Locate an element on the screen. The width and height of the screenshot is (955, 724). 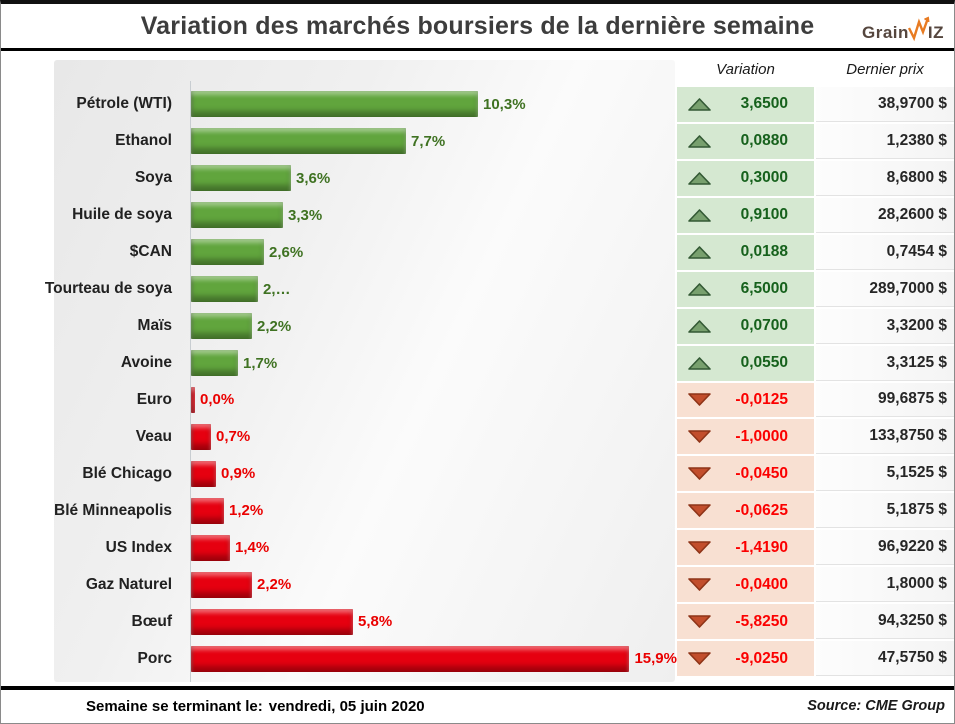
bar-area: 2,2% is located at coordinates (429, 584).